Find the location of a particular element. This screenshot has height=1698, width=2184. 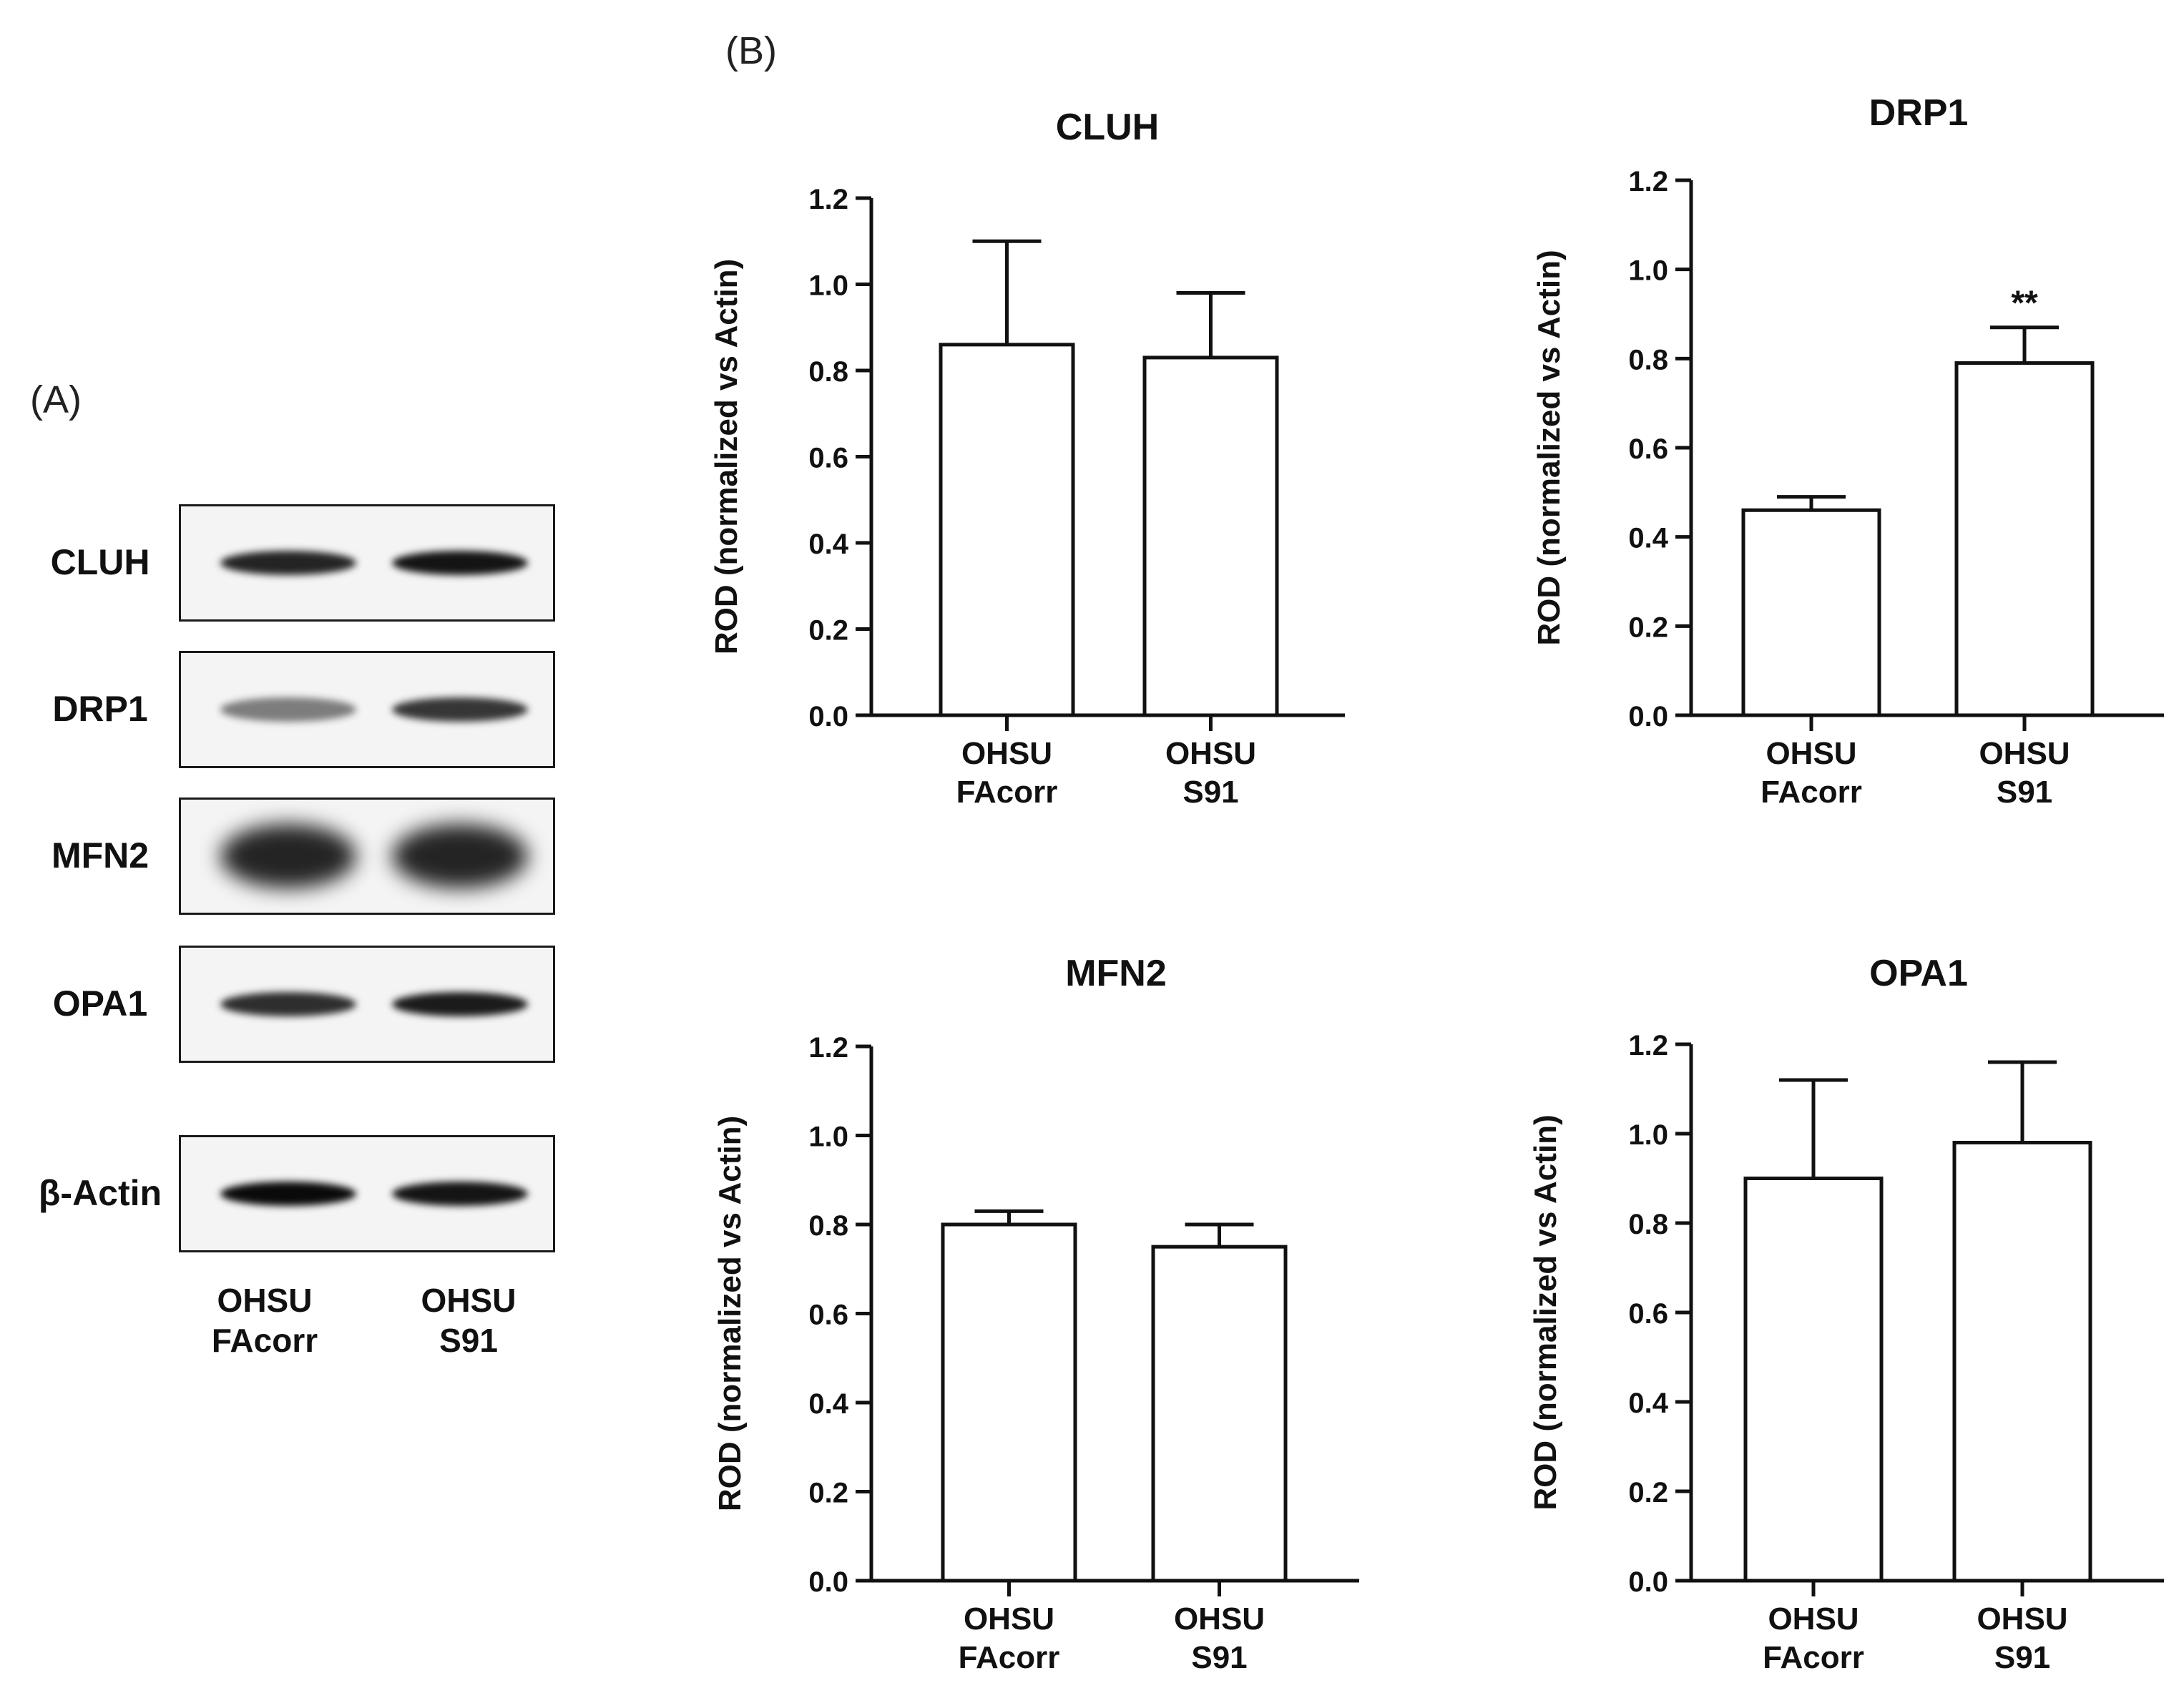

blot-lane-1-line2: FAcorr is located at coordinates (264, 1340).